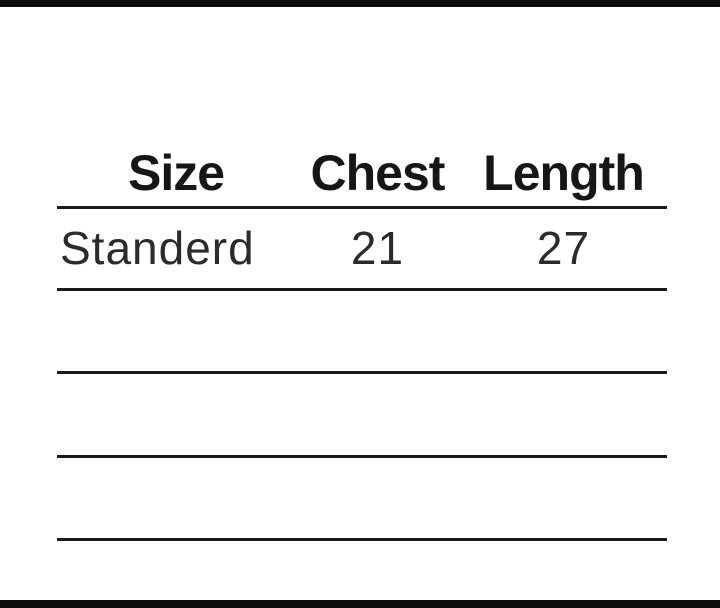 This screenshot has width=720, height=608. I want to click on column-header-size: Size, so click(176, 173).